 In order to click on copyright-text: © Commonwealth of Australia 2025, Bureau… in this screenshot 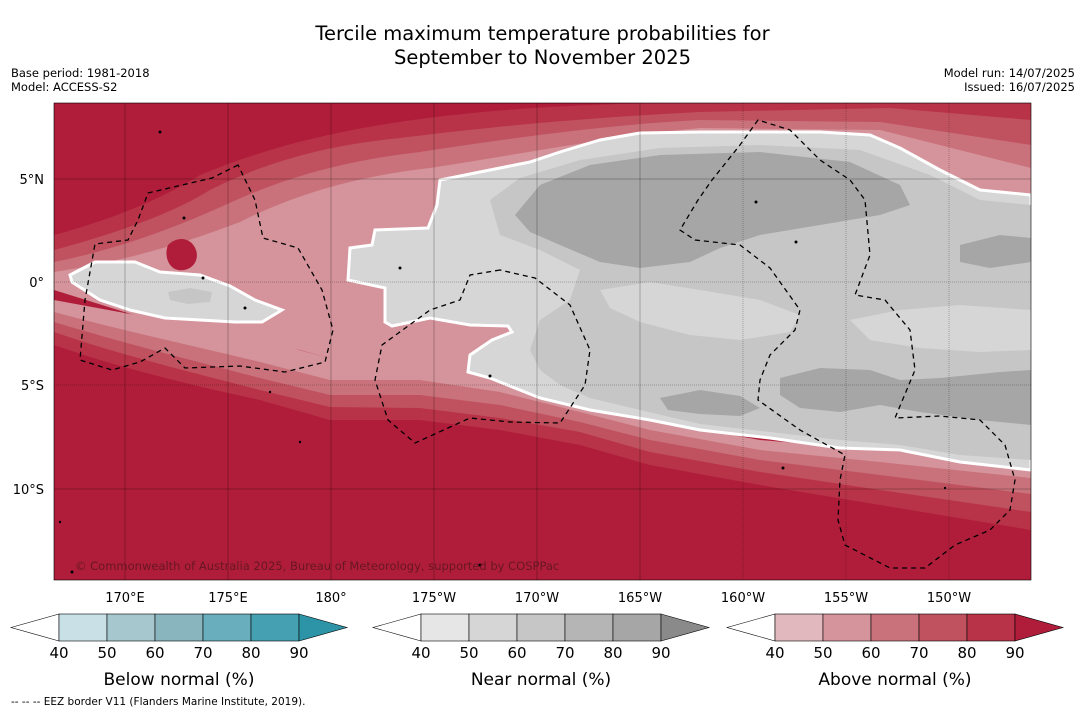, I will do `click(317, 566)`.